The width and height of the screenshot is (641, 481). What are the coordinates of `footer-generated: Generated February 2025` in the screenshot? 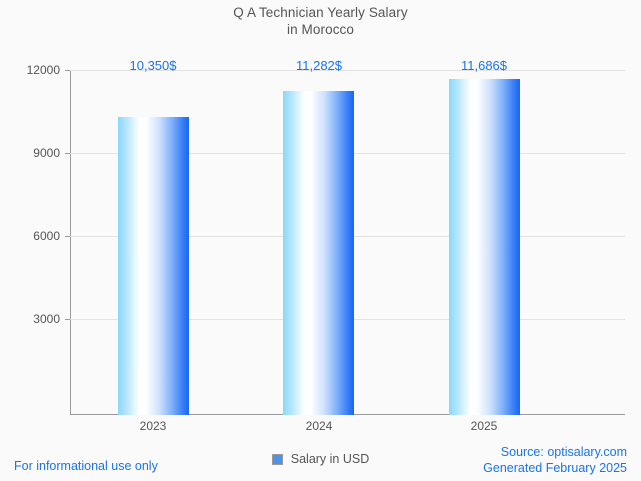 It's located at (555, 468).